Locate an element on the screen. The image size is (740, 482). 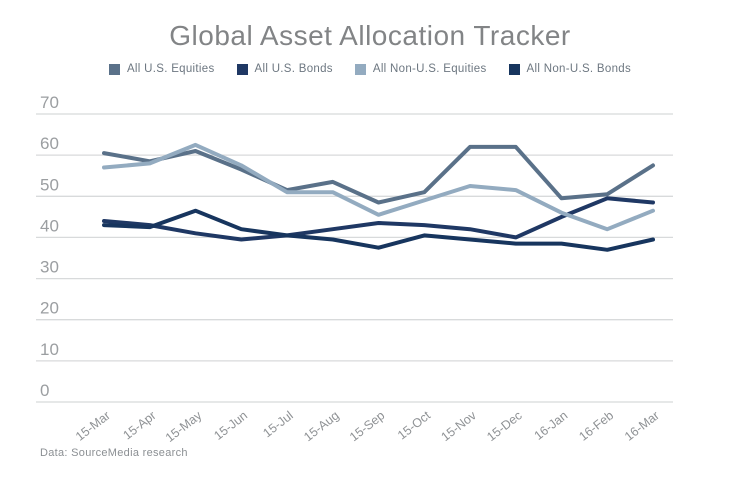
x-tick-label: 15-Mar is located at coordinates (93, 425).